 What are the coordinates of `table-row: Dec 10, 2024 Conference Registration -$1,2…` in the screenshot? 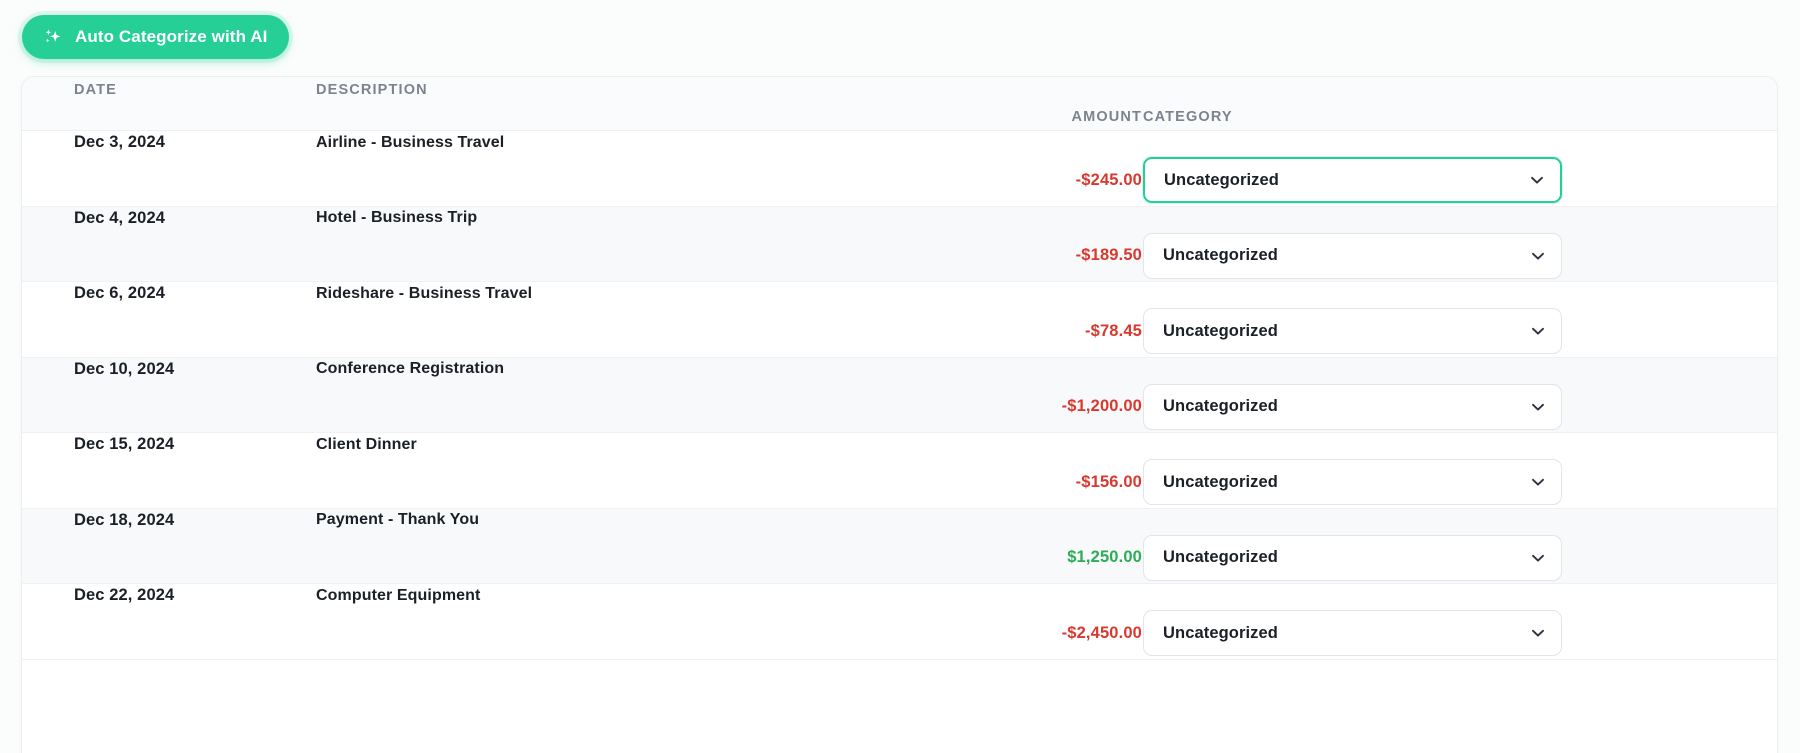 It's located at (899, 395).